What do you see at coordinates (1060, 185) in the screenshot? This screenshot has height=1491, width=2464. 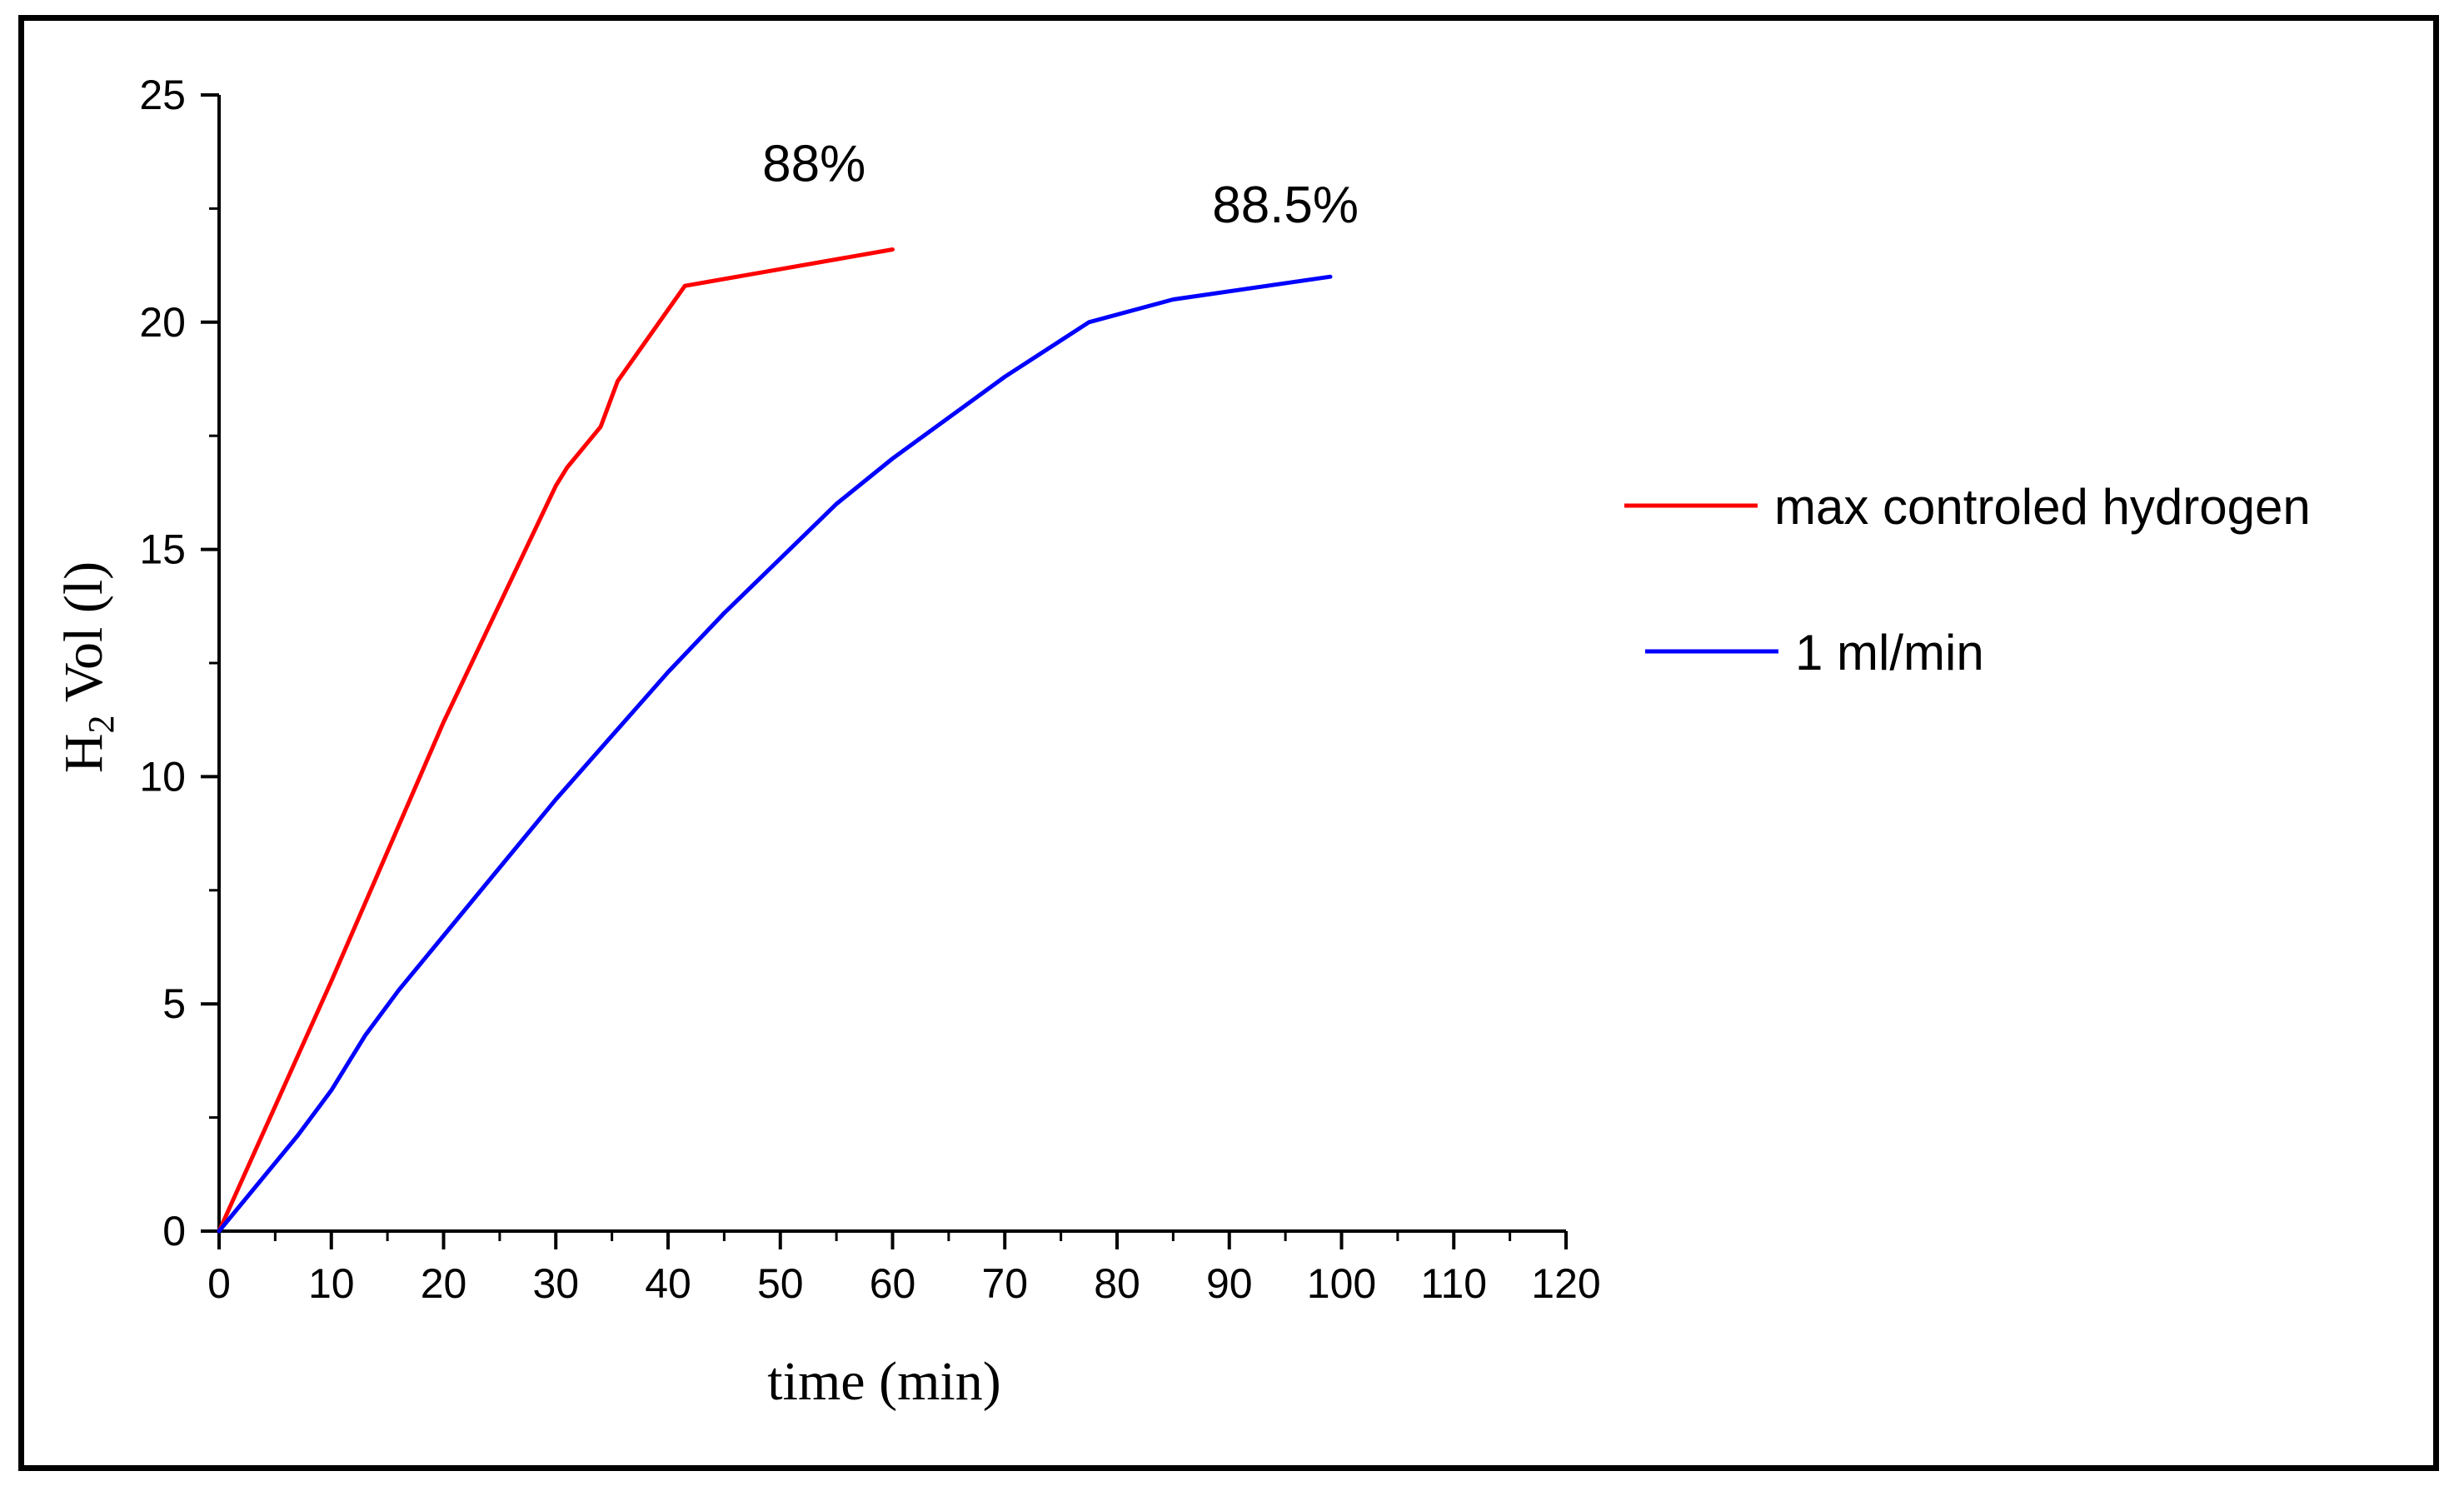 I see `annotation-layer: 88% 88.5%` at bounding box center [1060, 185].